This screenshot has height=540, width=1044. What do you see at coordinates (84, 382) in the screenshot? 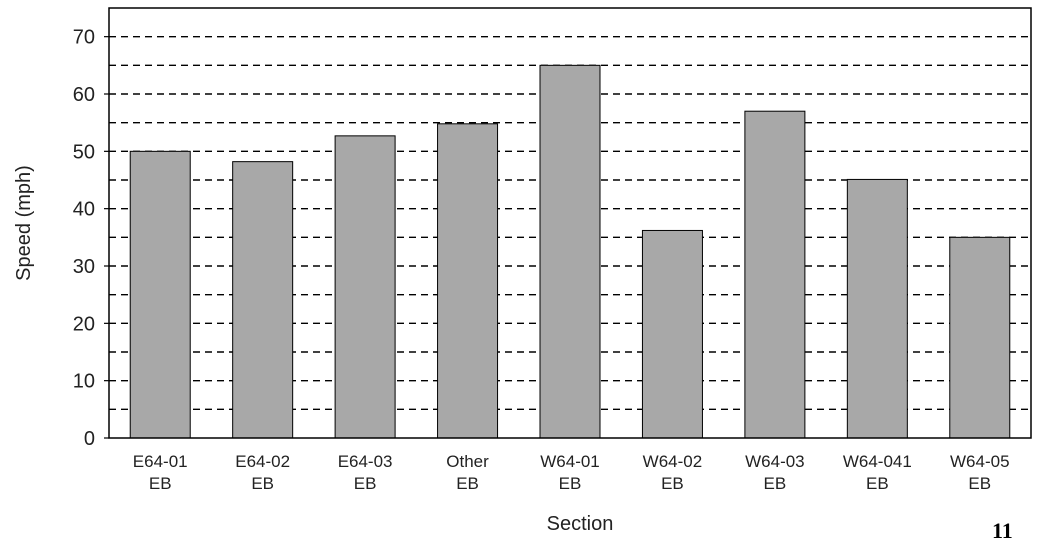
I see `y-tick-label: 10` at bounding box center [84, 382].